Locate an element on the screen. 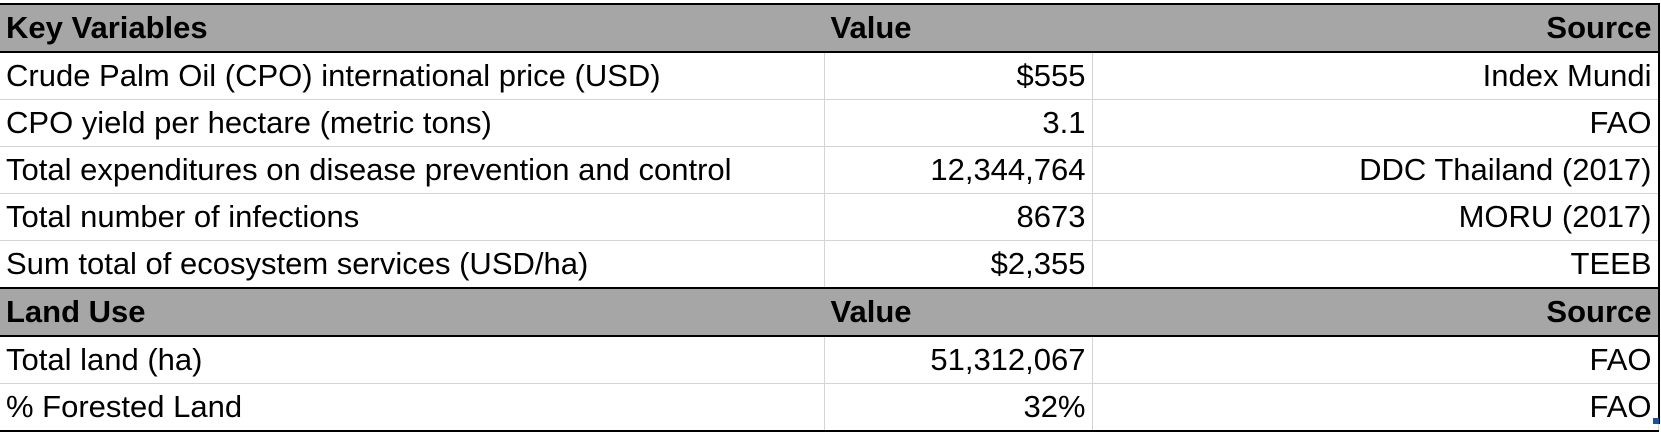  source-cell: TEEB is located at coordinates (1375, 264).